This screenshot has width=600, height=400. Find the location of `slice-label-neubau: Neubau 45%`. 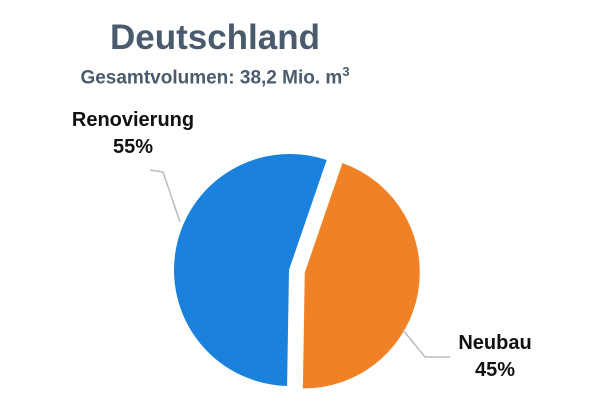

slice-label-neubau: Neubau 45% is located at coordinates (495, 357).